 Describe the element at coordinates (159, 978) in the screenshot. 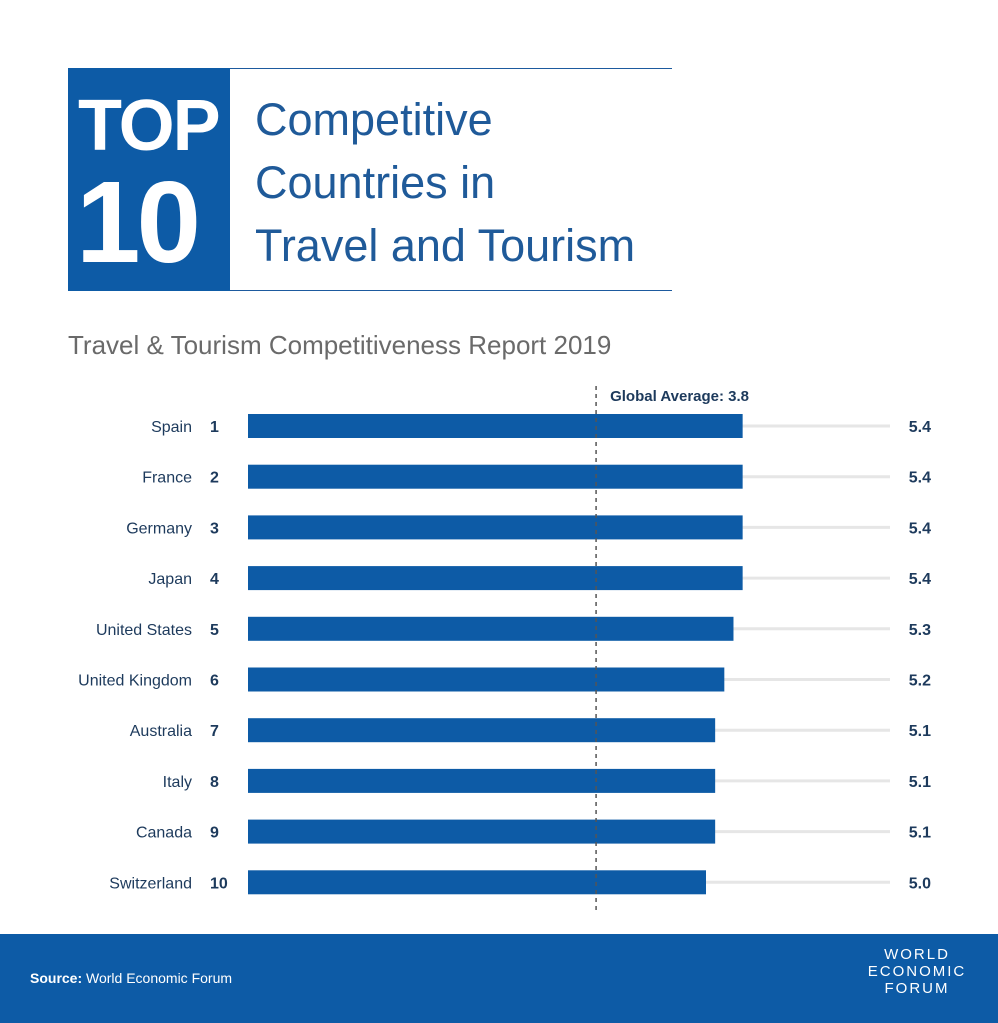

I see `source-text: World Economic Forum` at that location.